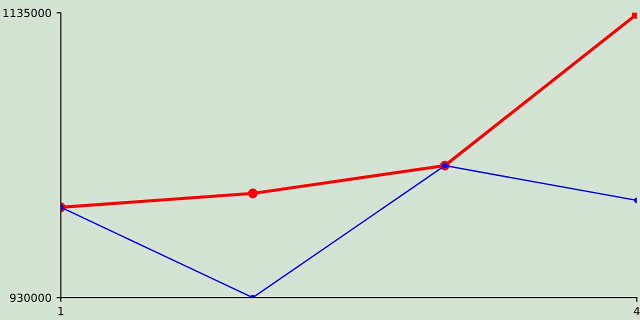 Image resolution: width=640 pixels, height=320 pixels. Describe the element at coordinates (61, 311) in the screenshot. I see `x-tick-label: 1` at that location.